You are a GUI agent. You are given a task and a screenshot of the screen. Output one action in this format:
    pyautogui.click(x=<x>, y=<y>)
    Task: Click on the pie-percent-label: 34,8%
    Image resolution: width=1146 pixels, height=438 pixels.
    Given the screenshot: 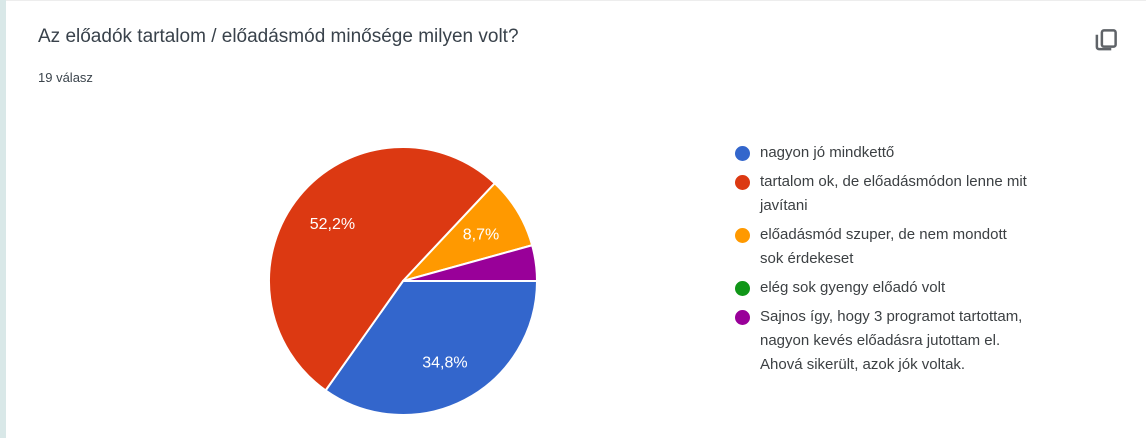 What is the action you would take?
    pyautogui.click(x=444, y=362)
    